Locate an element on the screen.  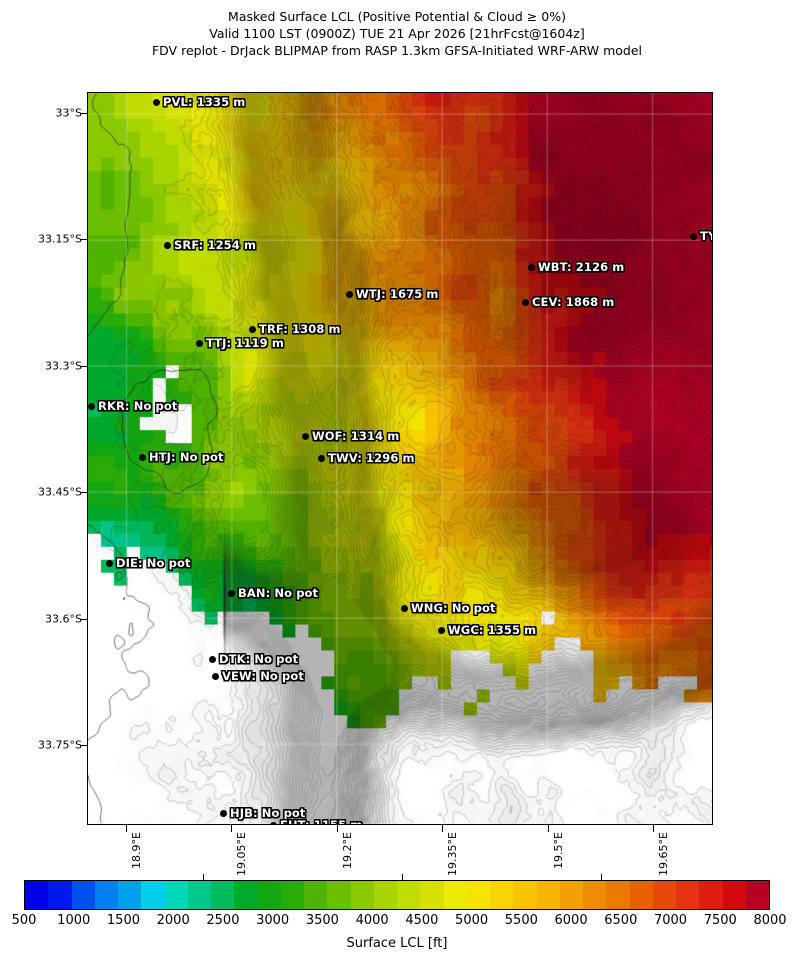
station-marker: TYJ: No pot is located at coordinates (701, 236).